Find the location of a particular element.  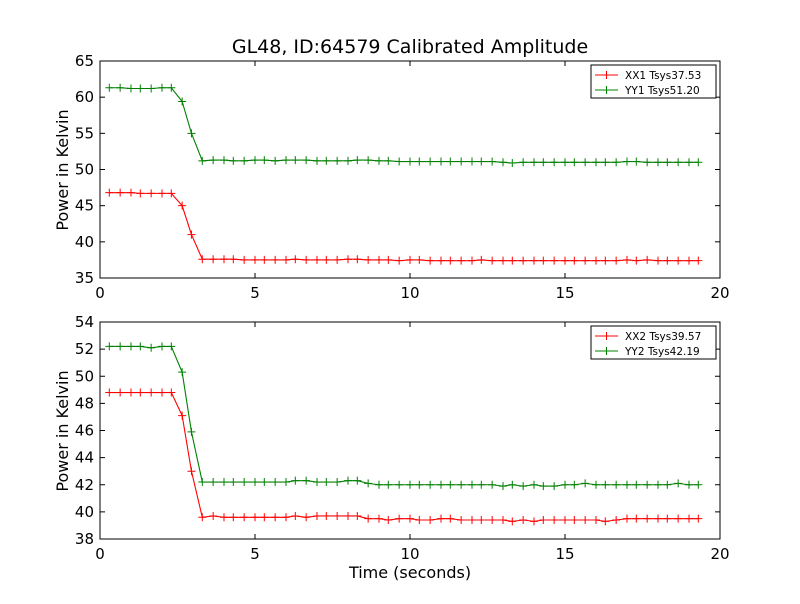

legend-top: XX1 Tsys37.53 YY1 Tsys51.20 is located at coordinates (653, 81).